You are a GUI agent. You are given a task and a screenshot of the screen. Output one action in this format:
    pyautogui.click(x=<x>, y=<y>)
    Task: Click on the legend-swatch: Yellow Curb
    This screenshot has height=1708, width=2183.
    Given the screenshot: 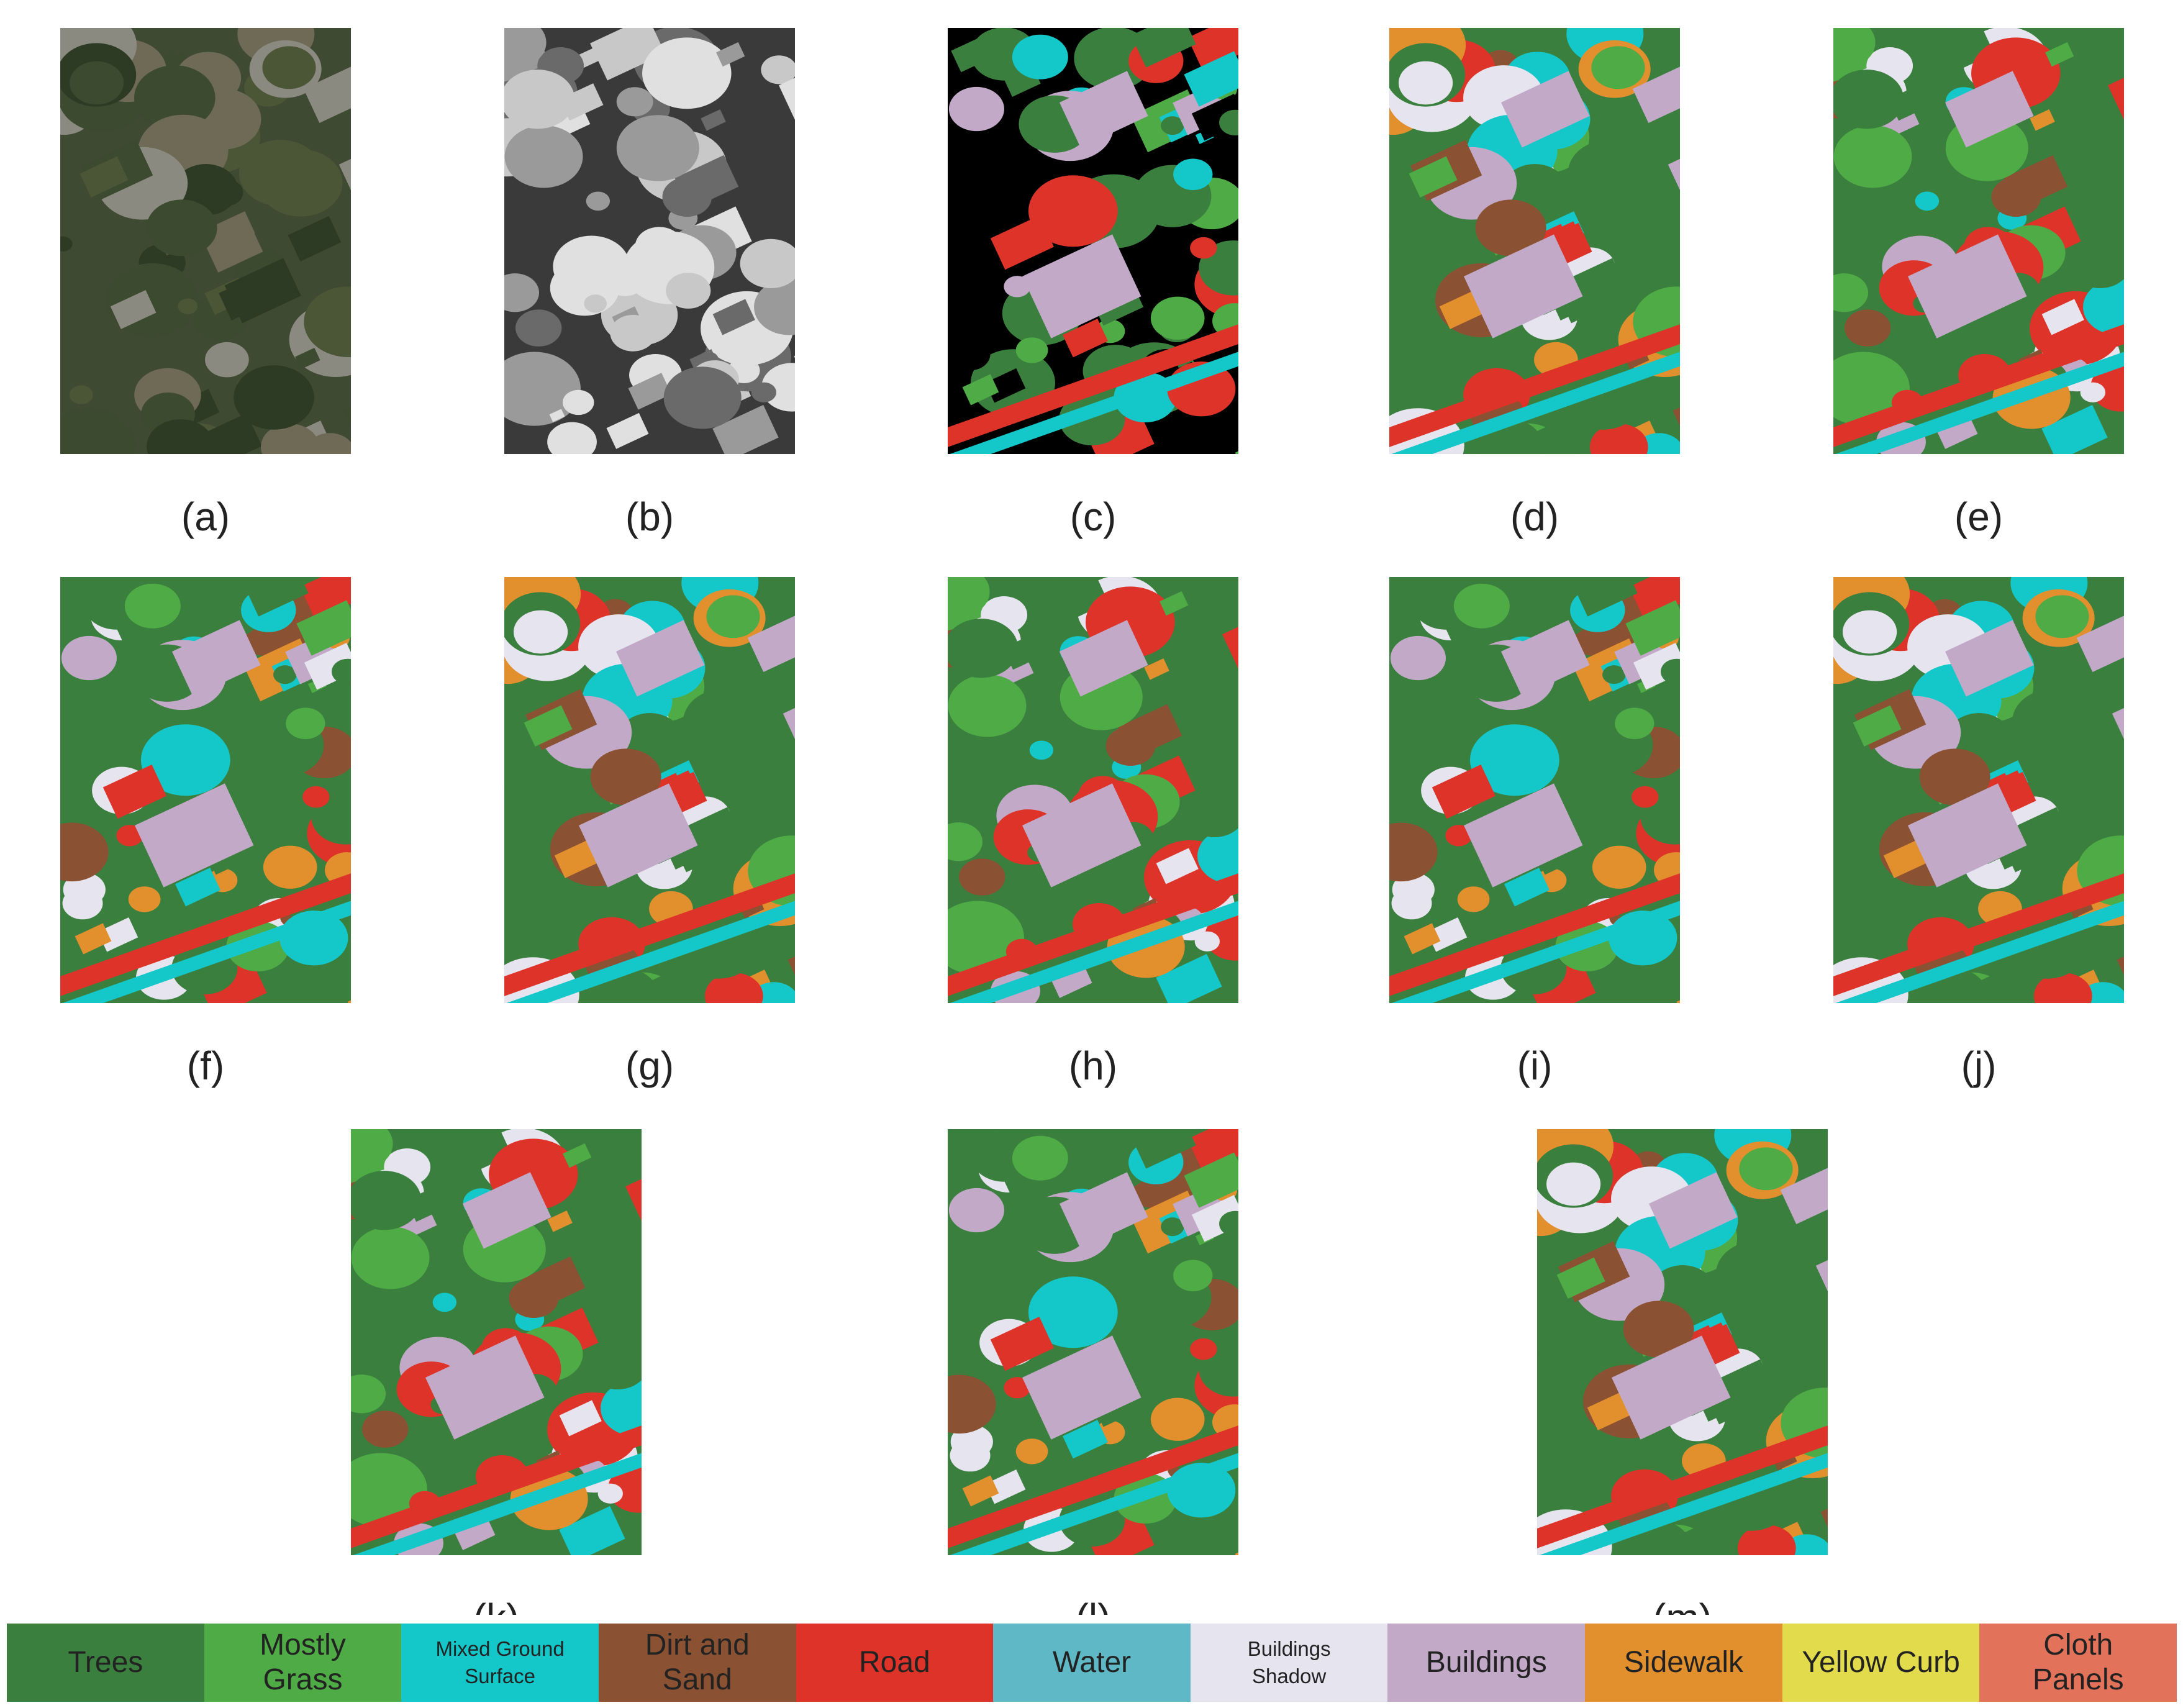 What is the action you would take?
    pyautogui.click(x=1881, y=1663)
    